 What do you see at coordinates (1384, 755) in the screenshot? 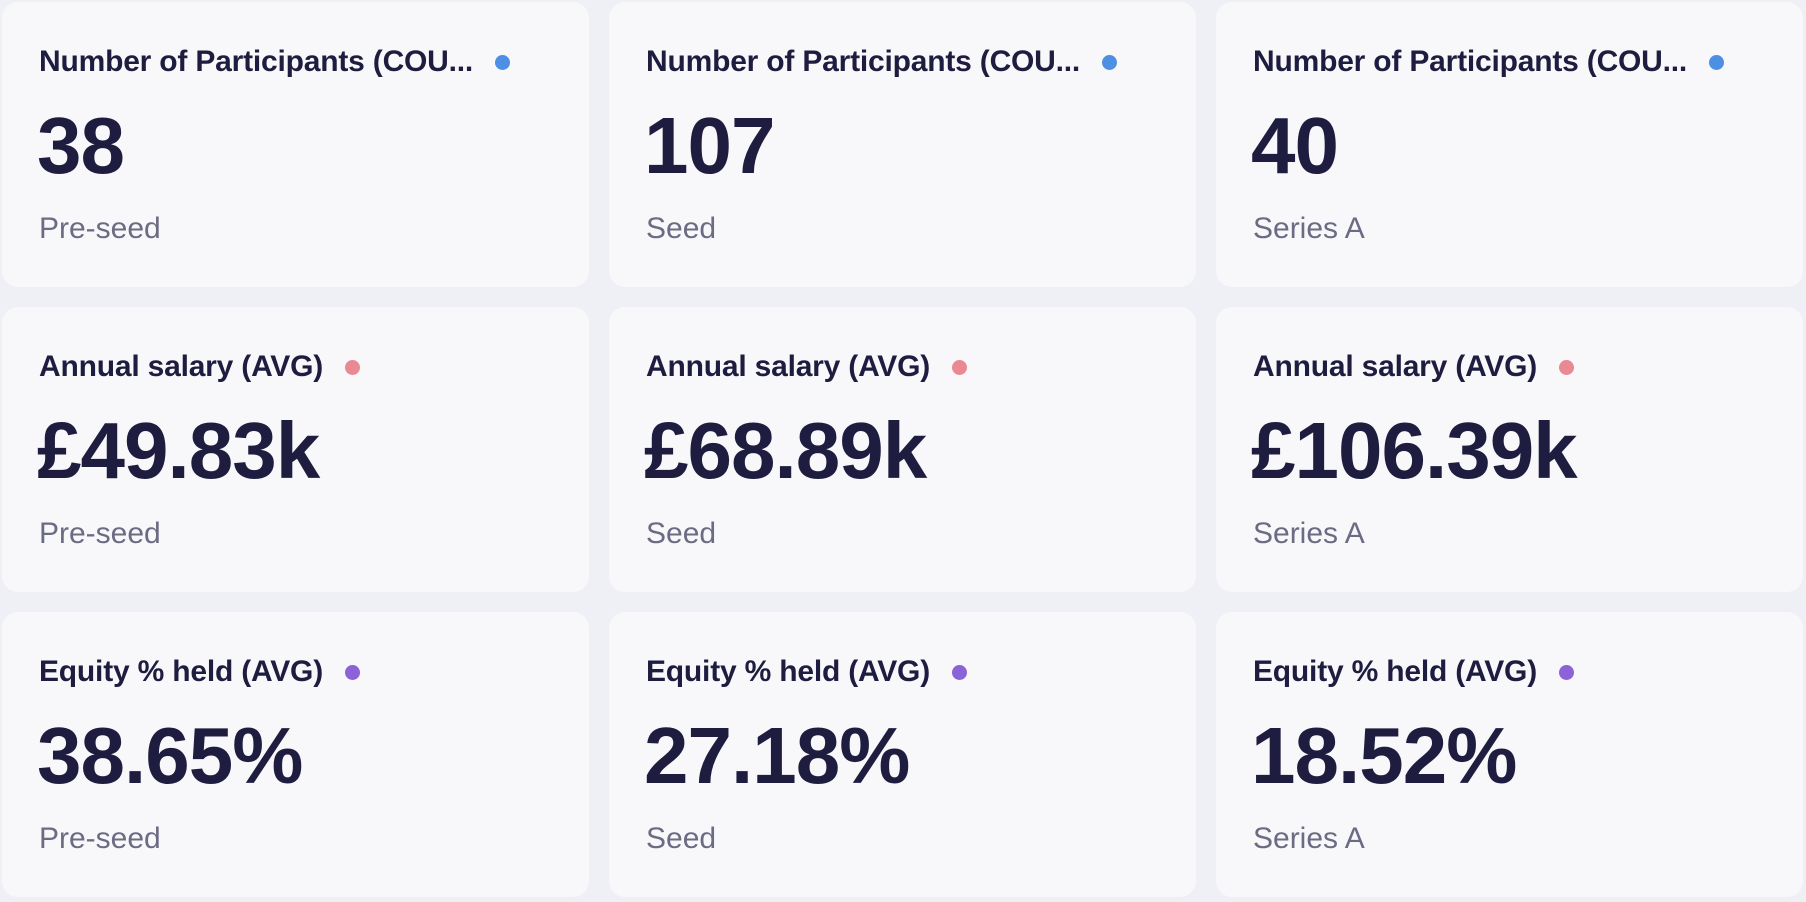
I see `card-value: 18.52%` at bounding box center [1384, 755].